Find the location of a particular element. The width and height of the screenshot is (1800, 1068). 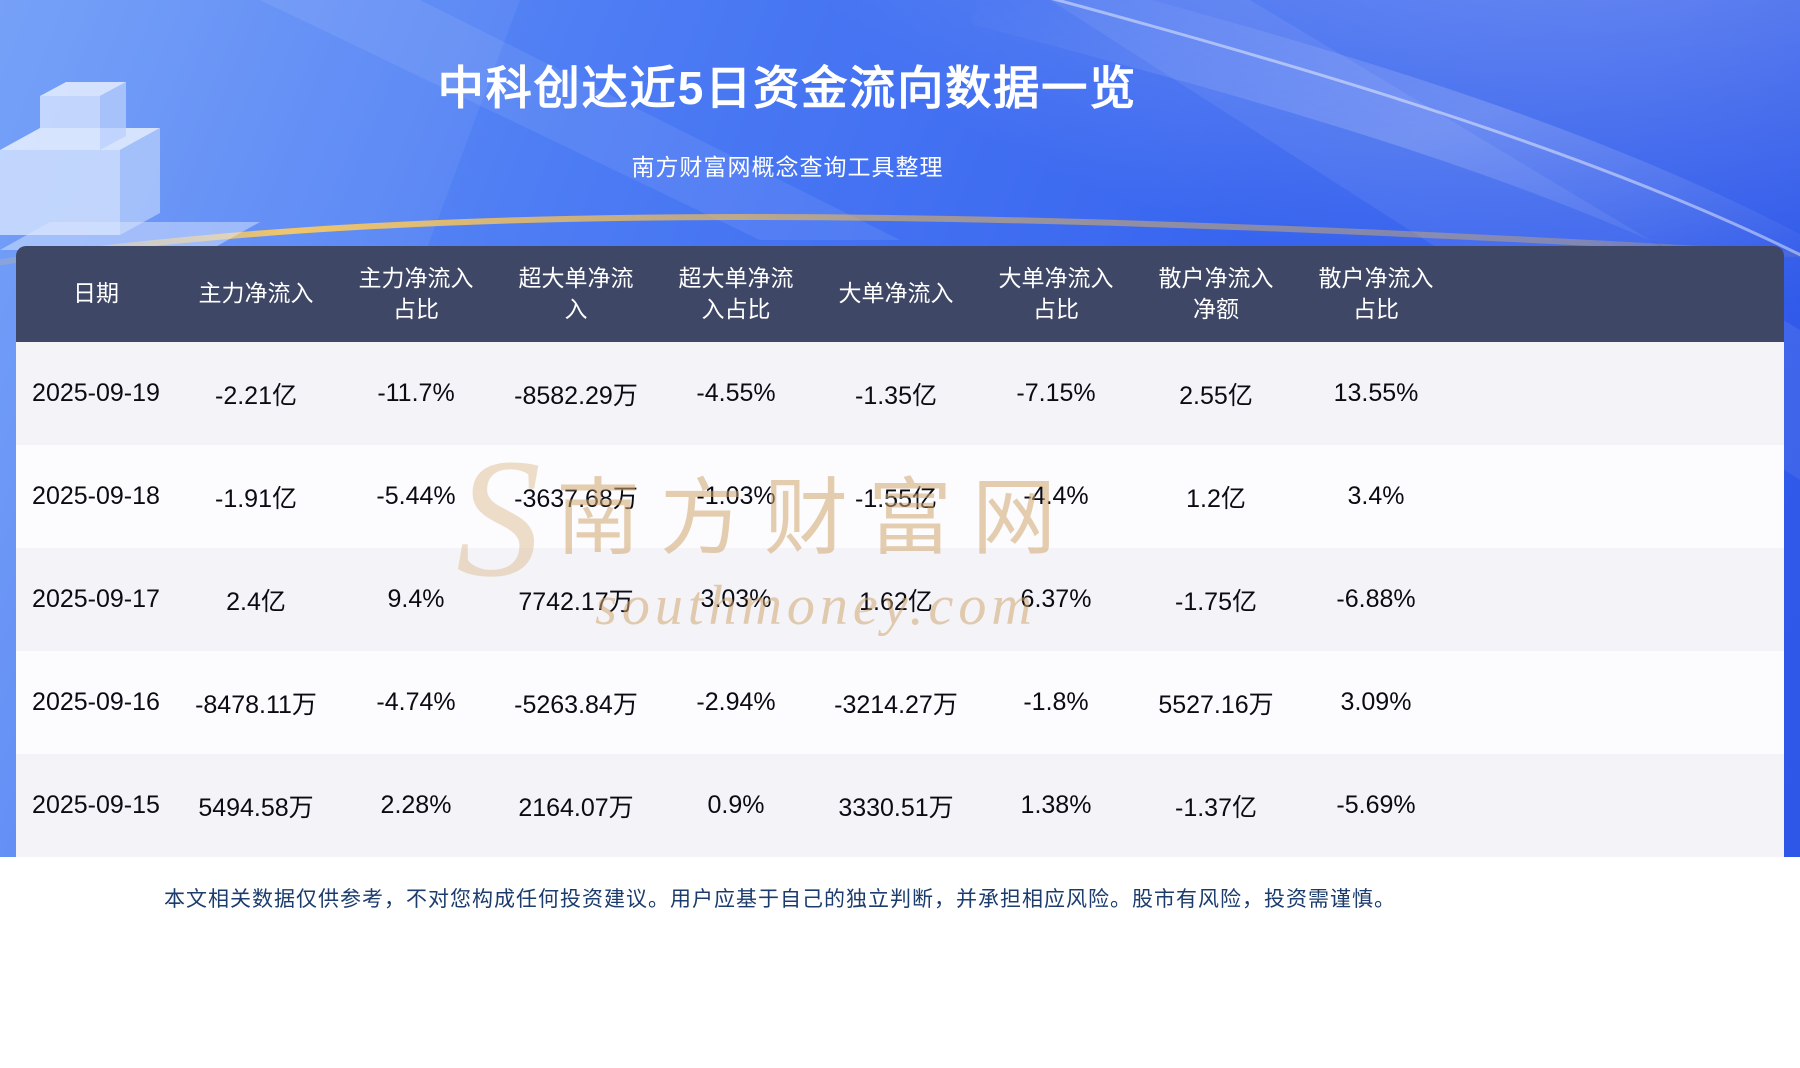

cell-superlarge-inflow: -3637.68万 is located at coordinates (576, 498).